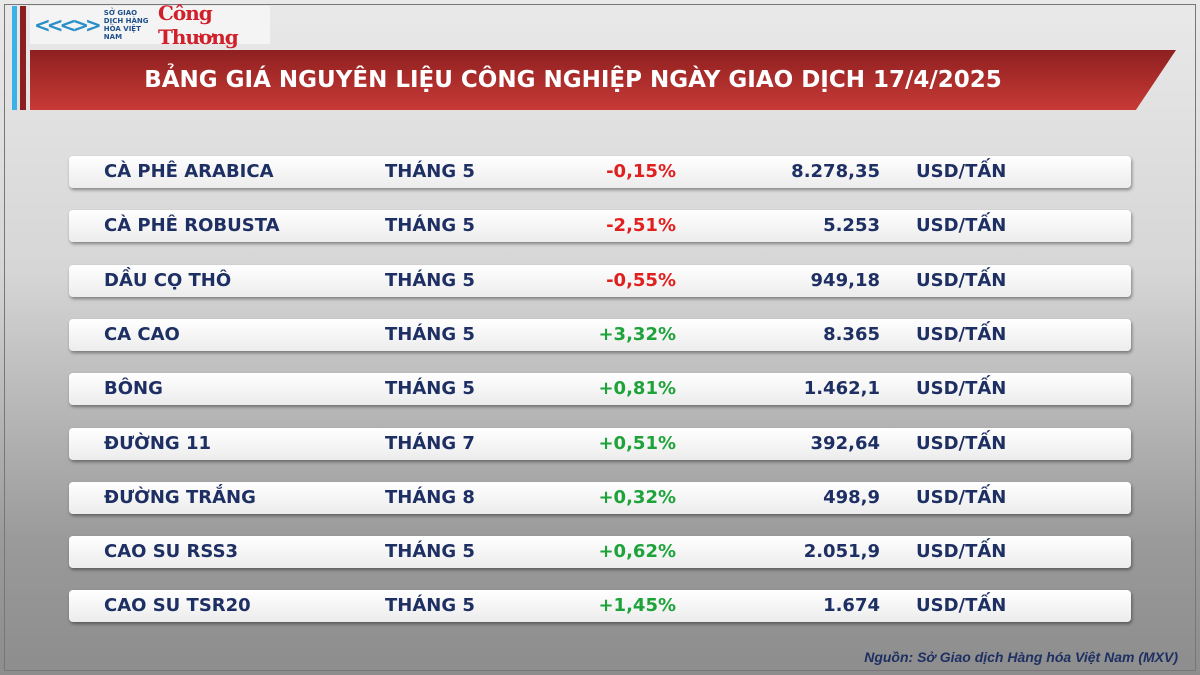  What do you see at coordinates (430, 497) in the screenshot?
I see `contract-month: THÁNG 8` at bounding box center [430, 497].